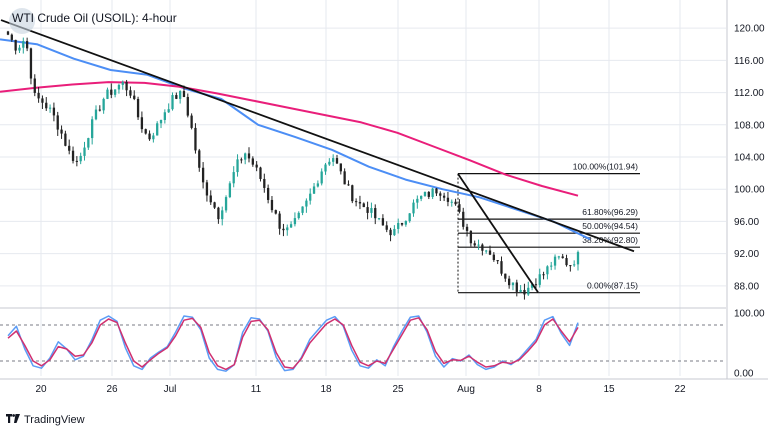  What do you see at coordinates (41, 389) in the screenshot?
I see `time-tick-label: 20` at bounding box center [41, 389].